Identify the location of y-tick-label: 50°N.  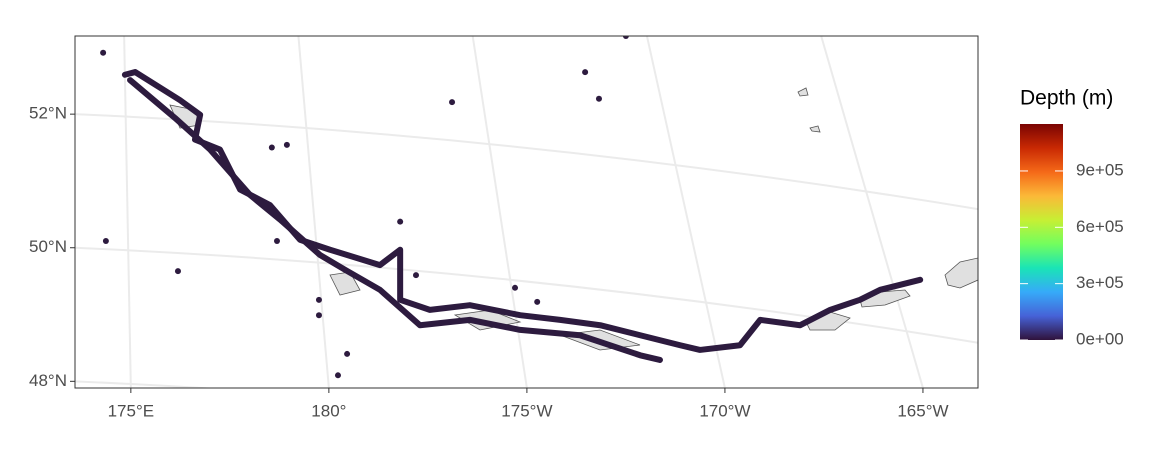
(48, 246).